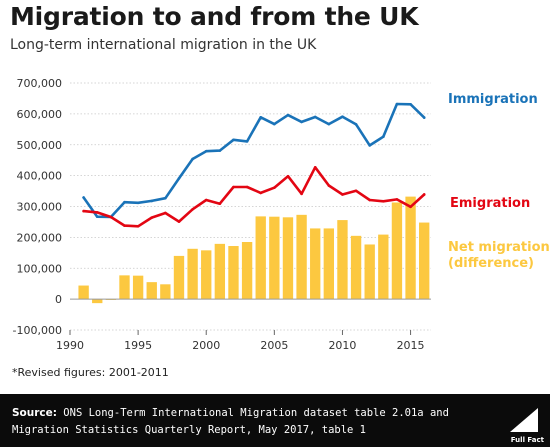  Describe the element at coordinates (34, 413) in the screenshot. I see `source-label: Source:` at that location.